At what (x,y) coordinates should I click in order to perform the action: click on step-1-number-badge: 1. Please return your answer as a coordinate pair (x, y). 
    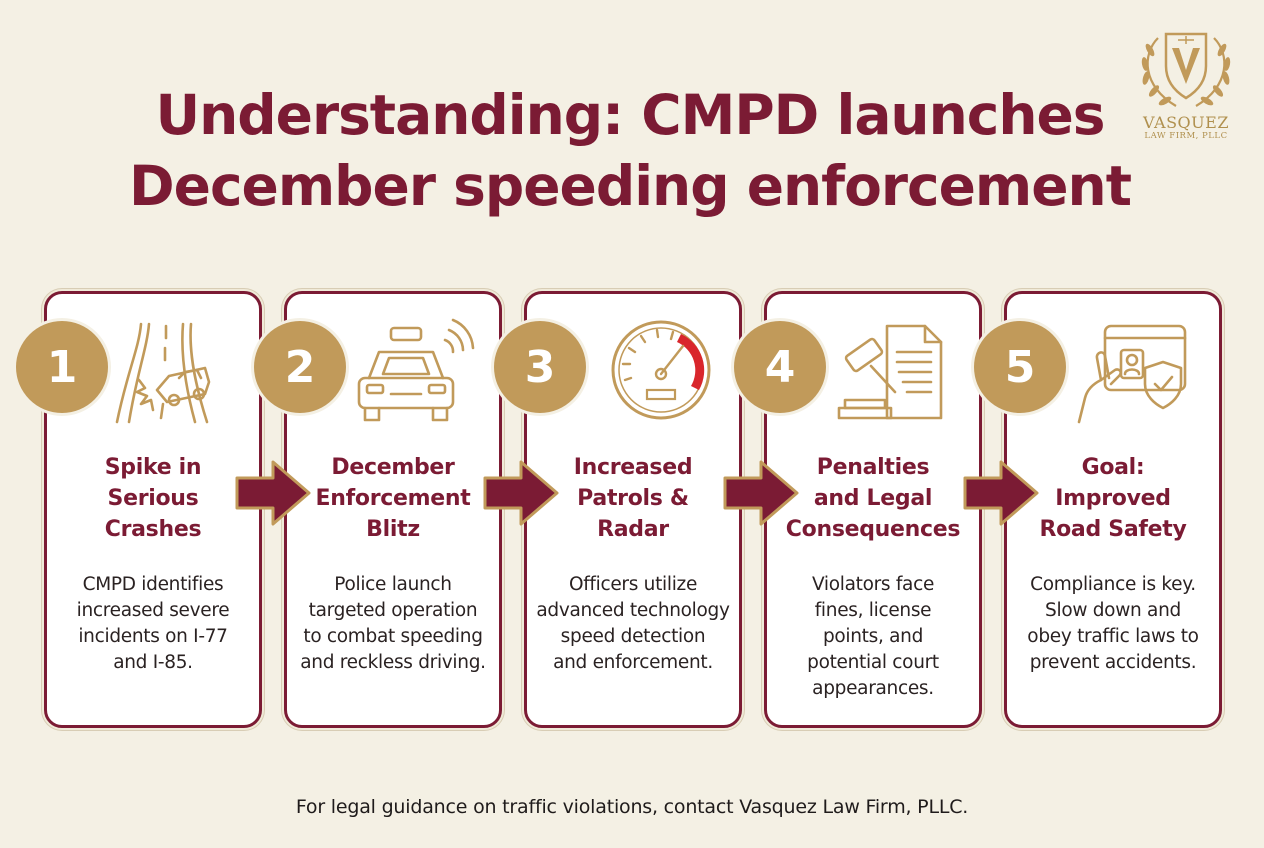
    Looking at the image, I should click on (62, 367).